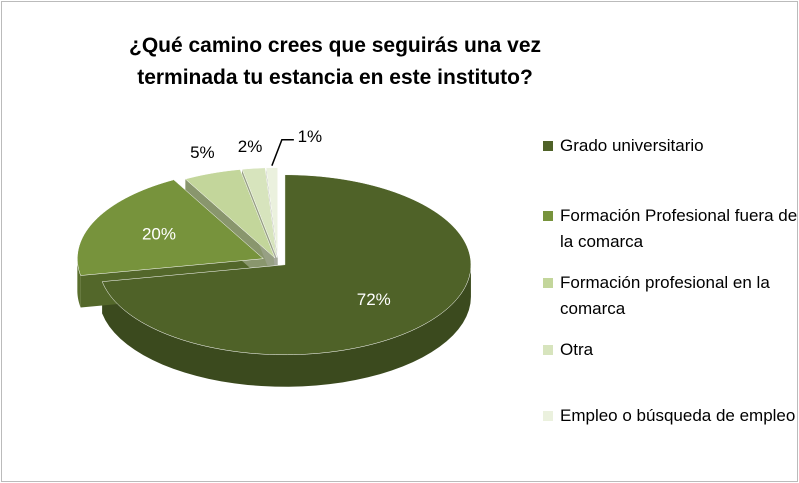 The width and height of the screenshot is (799, 483). I want to click on data-label: 20%, so click(159, 233).